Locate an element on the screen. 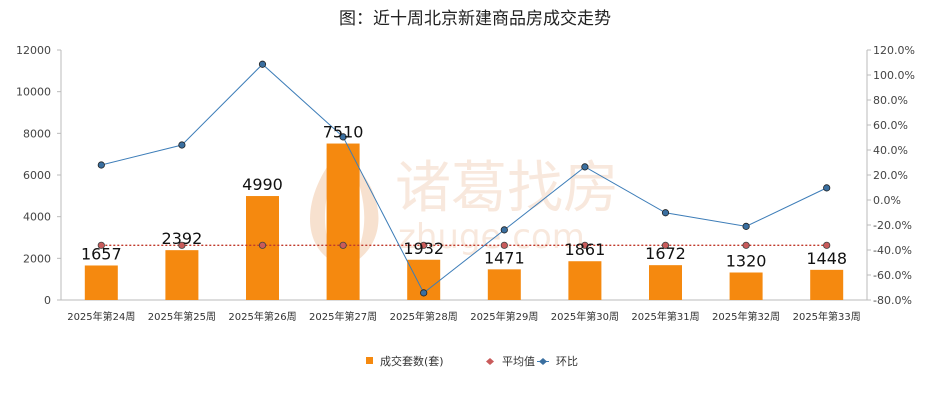 The image size is (950, 400). watermark: 诸葛找房 zhuge.com is located at coordinates (464, 207).